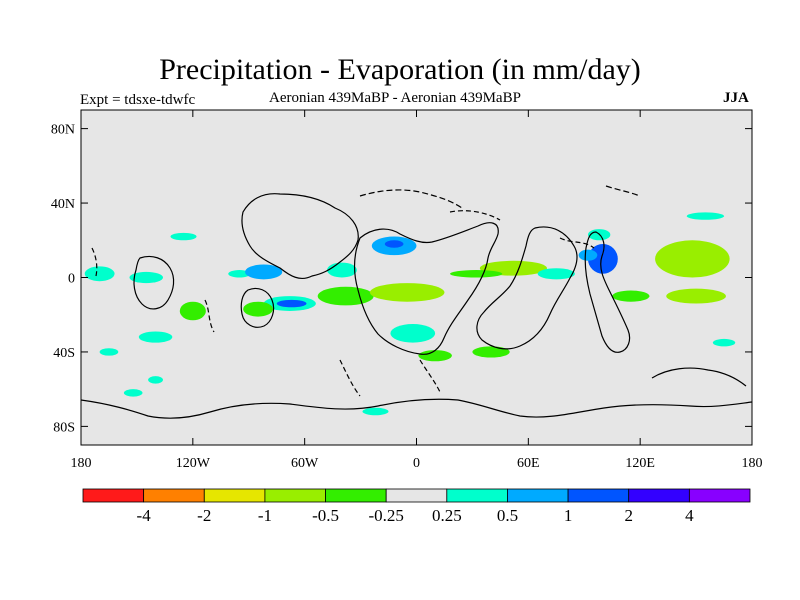  What do you see at coordinates (640, 463) in the screenshot?
I see `lon-tick-label: 120E` at bounding box center [640, 463].